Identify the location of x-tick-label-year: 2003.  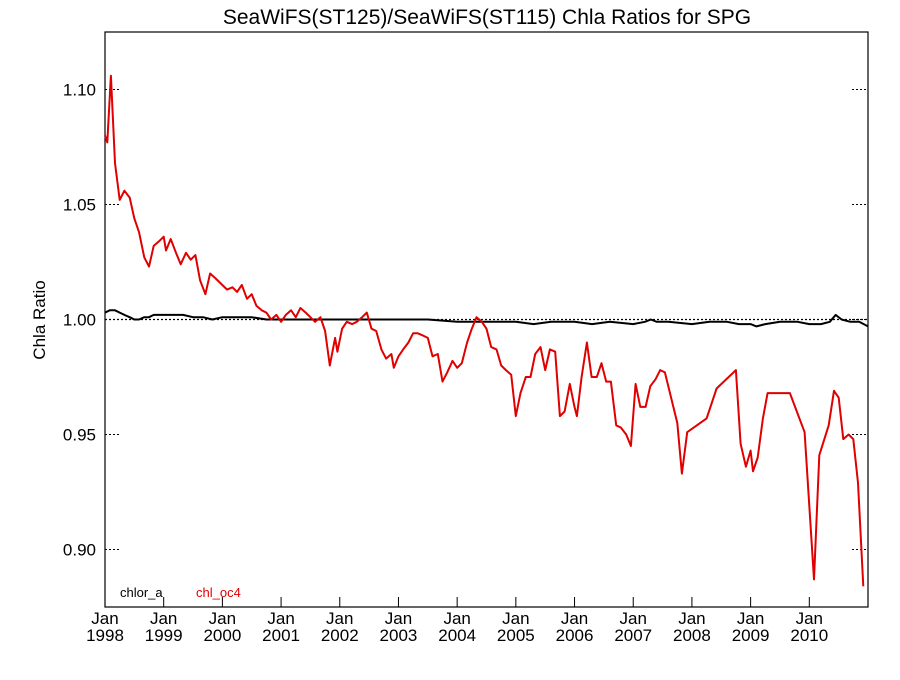
(399, 635).